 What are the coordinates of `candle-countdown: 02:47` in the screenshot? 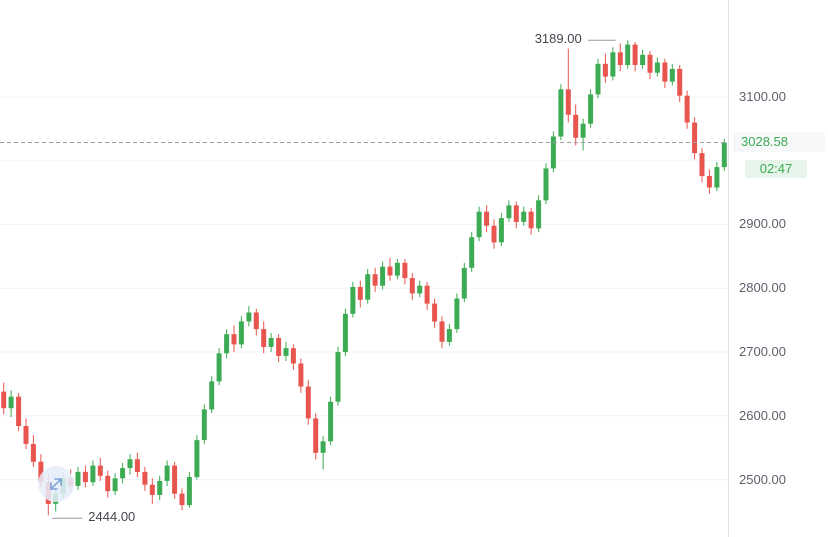 It's located at (776, 169).